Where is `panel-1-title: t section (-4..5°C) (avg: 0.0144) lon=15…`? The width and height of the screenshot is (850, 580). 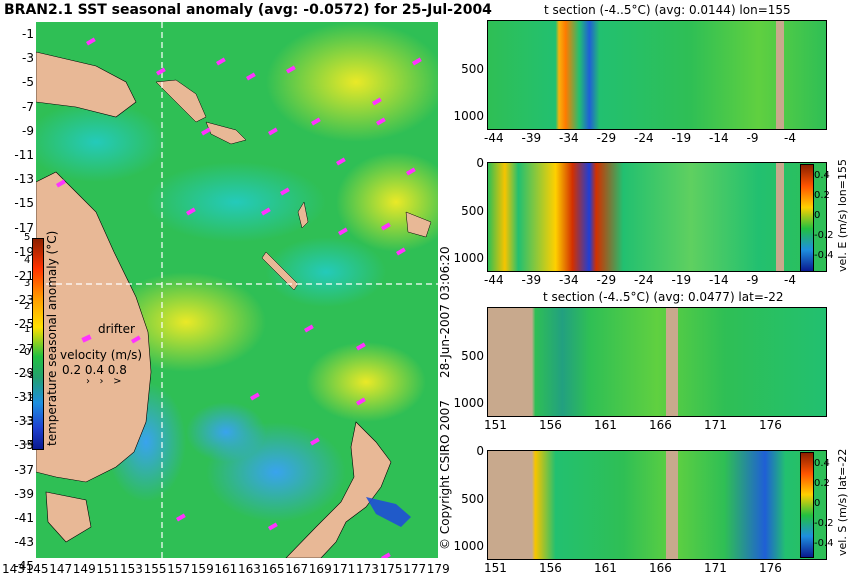 panel-1-title: t section (-4..5°C) (avg: 0.0144) lon=15… is located at coordinates (667, 10).